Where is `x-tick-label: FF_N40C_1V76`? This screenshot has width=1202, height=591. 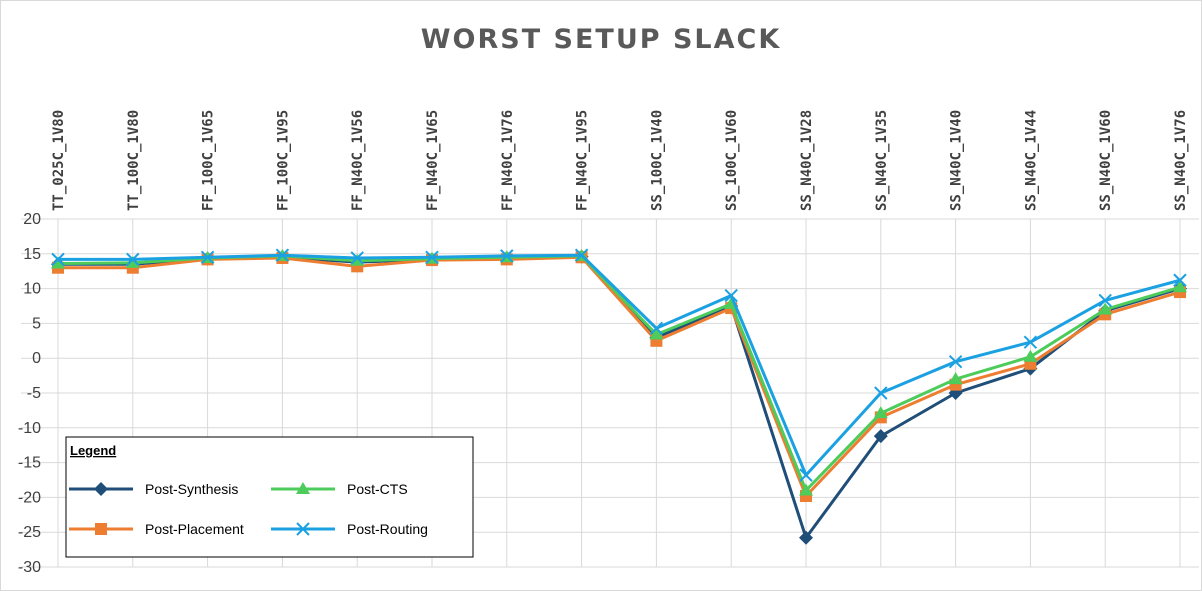 x-tick-label: FF_N40C_1V76 is located at coordinates (508, 160).